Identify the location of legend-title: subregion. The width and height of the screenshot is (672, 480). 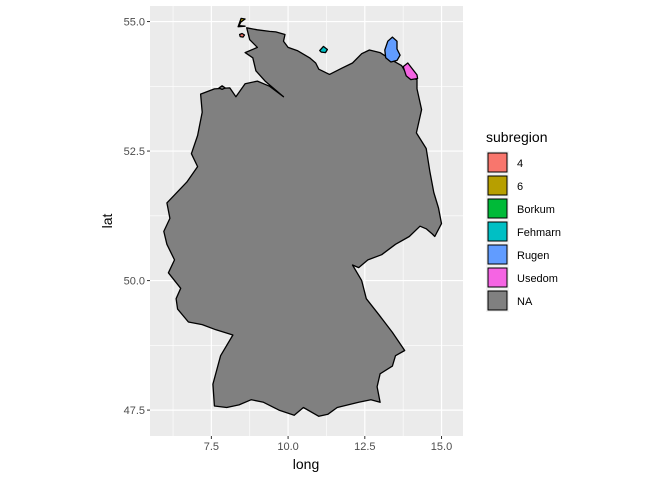
(517, 137).